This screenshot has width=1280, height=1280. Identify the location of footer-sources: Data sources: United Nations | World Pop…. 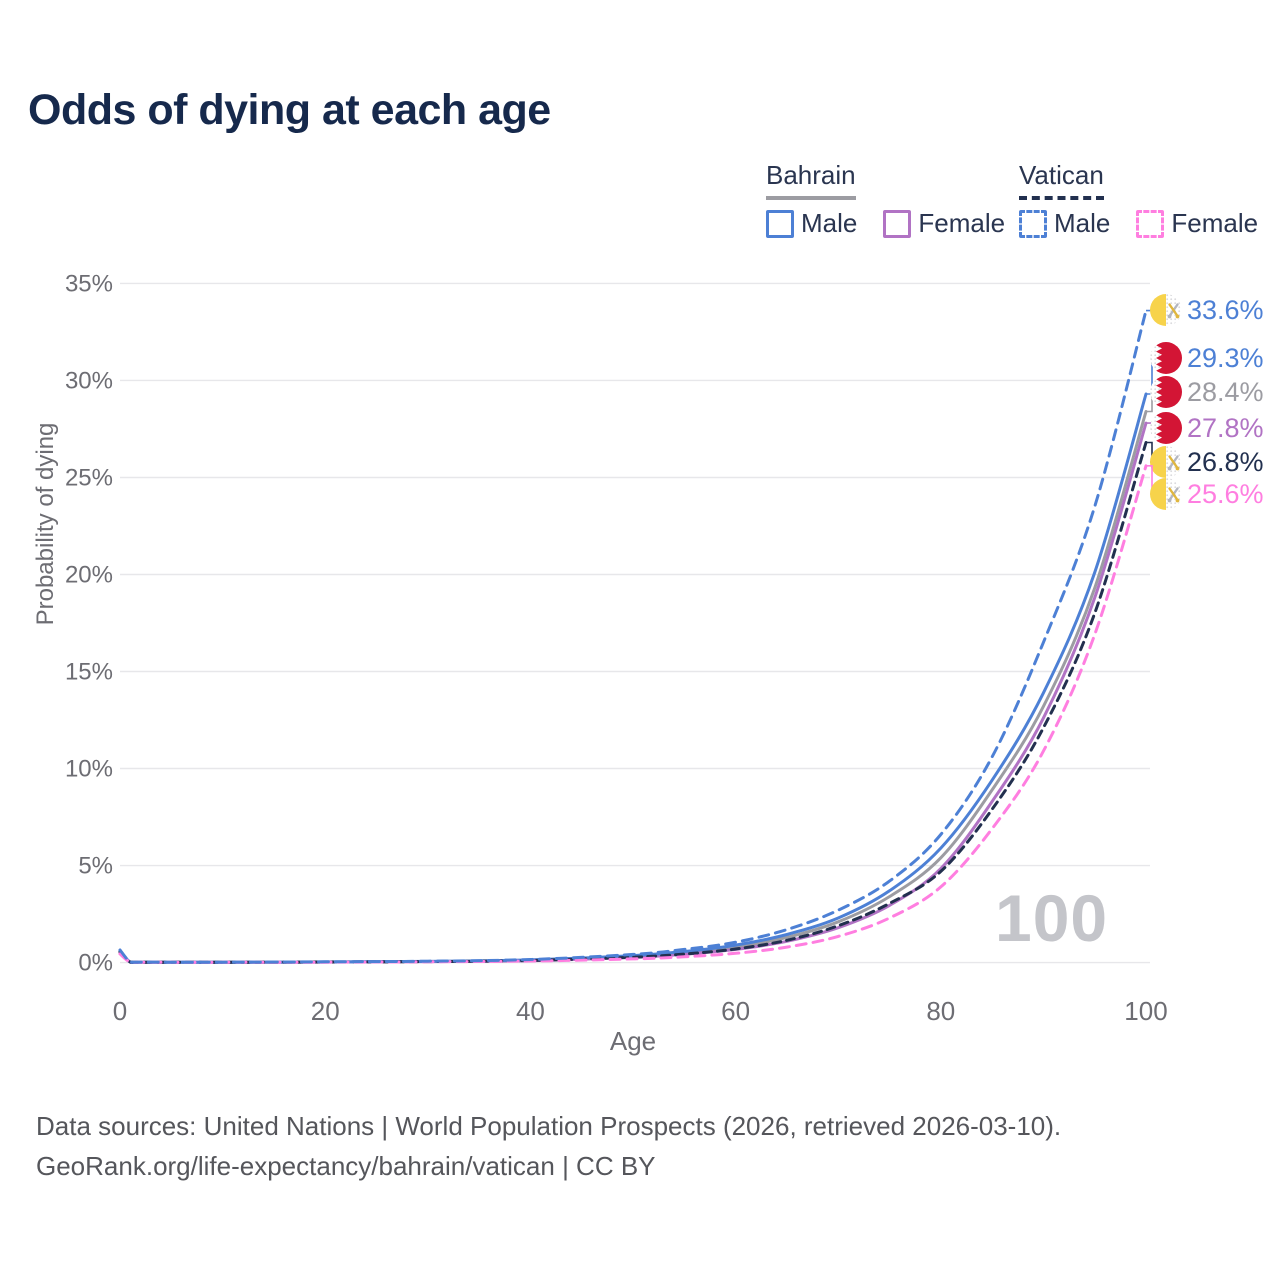
(549, 1126).